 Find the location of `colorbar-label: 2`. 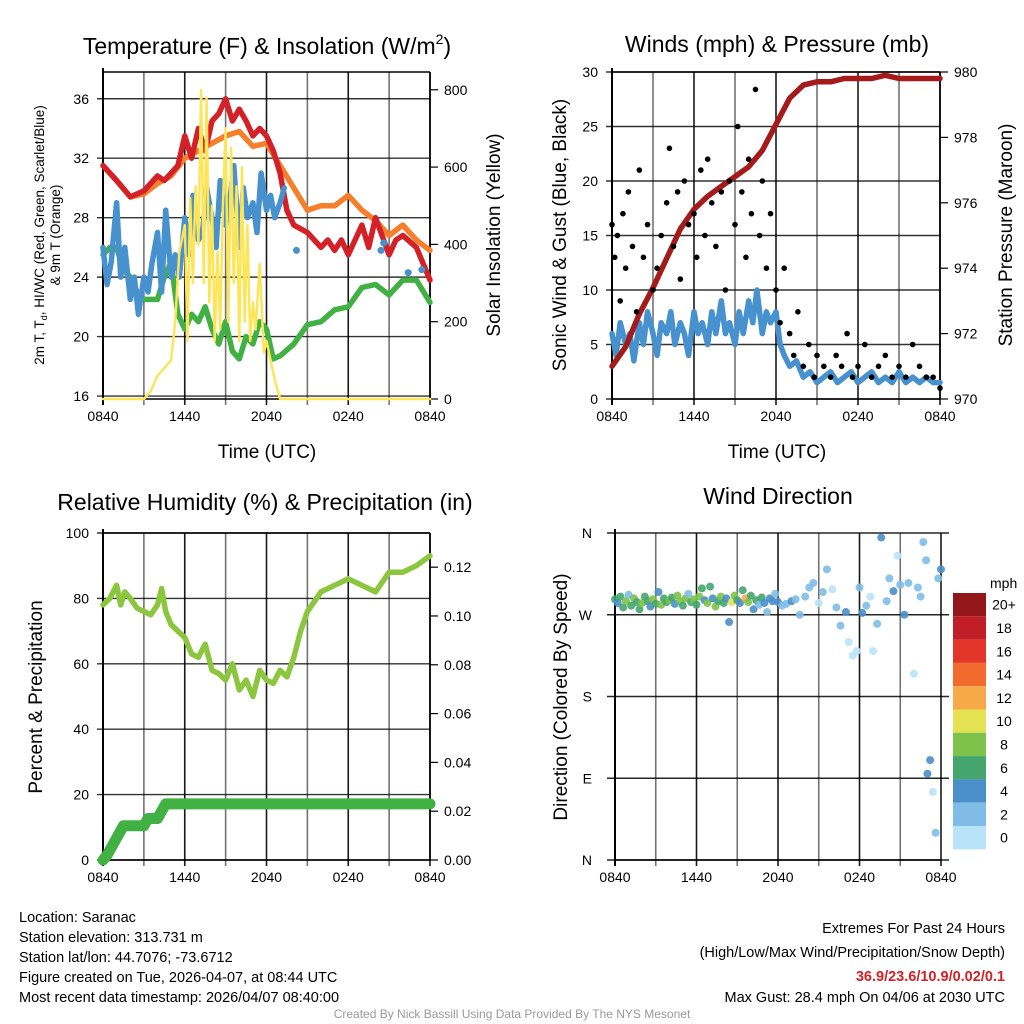

colorbar-label: 2 is located at coordinates (1004, 814).